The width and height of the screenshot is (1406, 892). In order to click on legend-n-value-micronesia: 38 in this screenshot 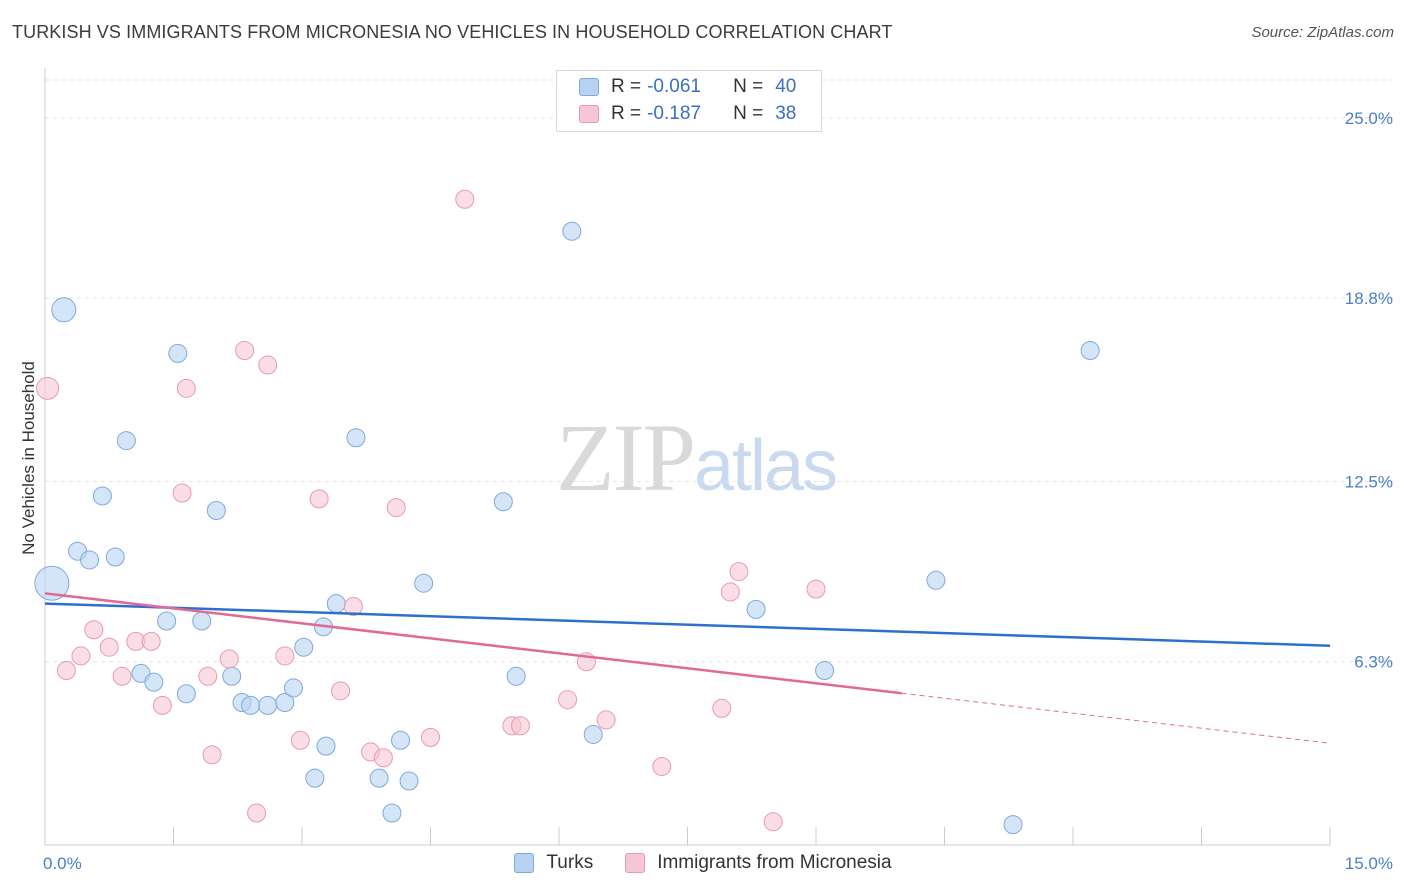, I will do `click(786, 113)`.